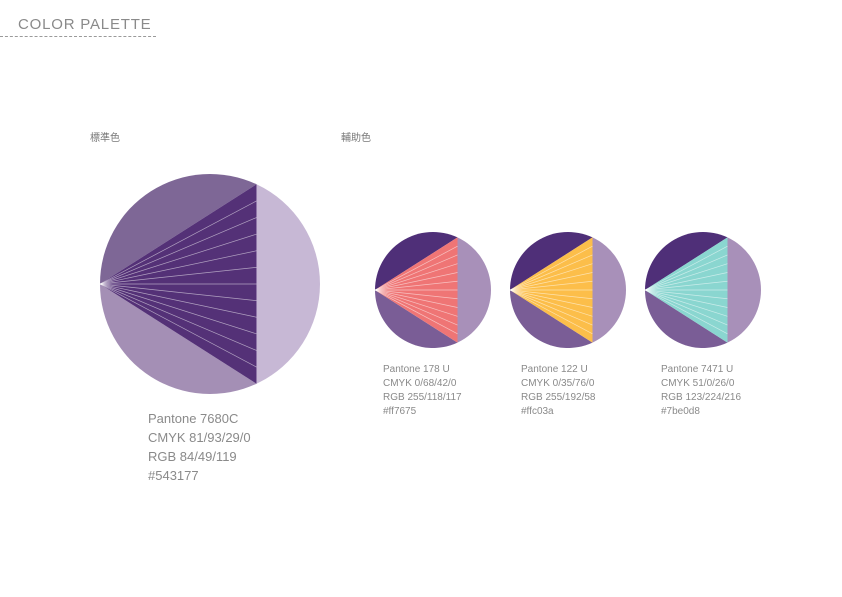  Describe the element at coordinates (85, 24) in the screenshot. I see `page-title: COLOR PALETTE` at that location.